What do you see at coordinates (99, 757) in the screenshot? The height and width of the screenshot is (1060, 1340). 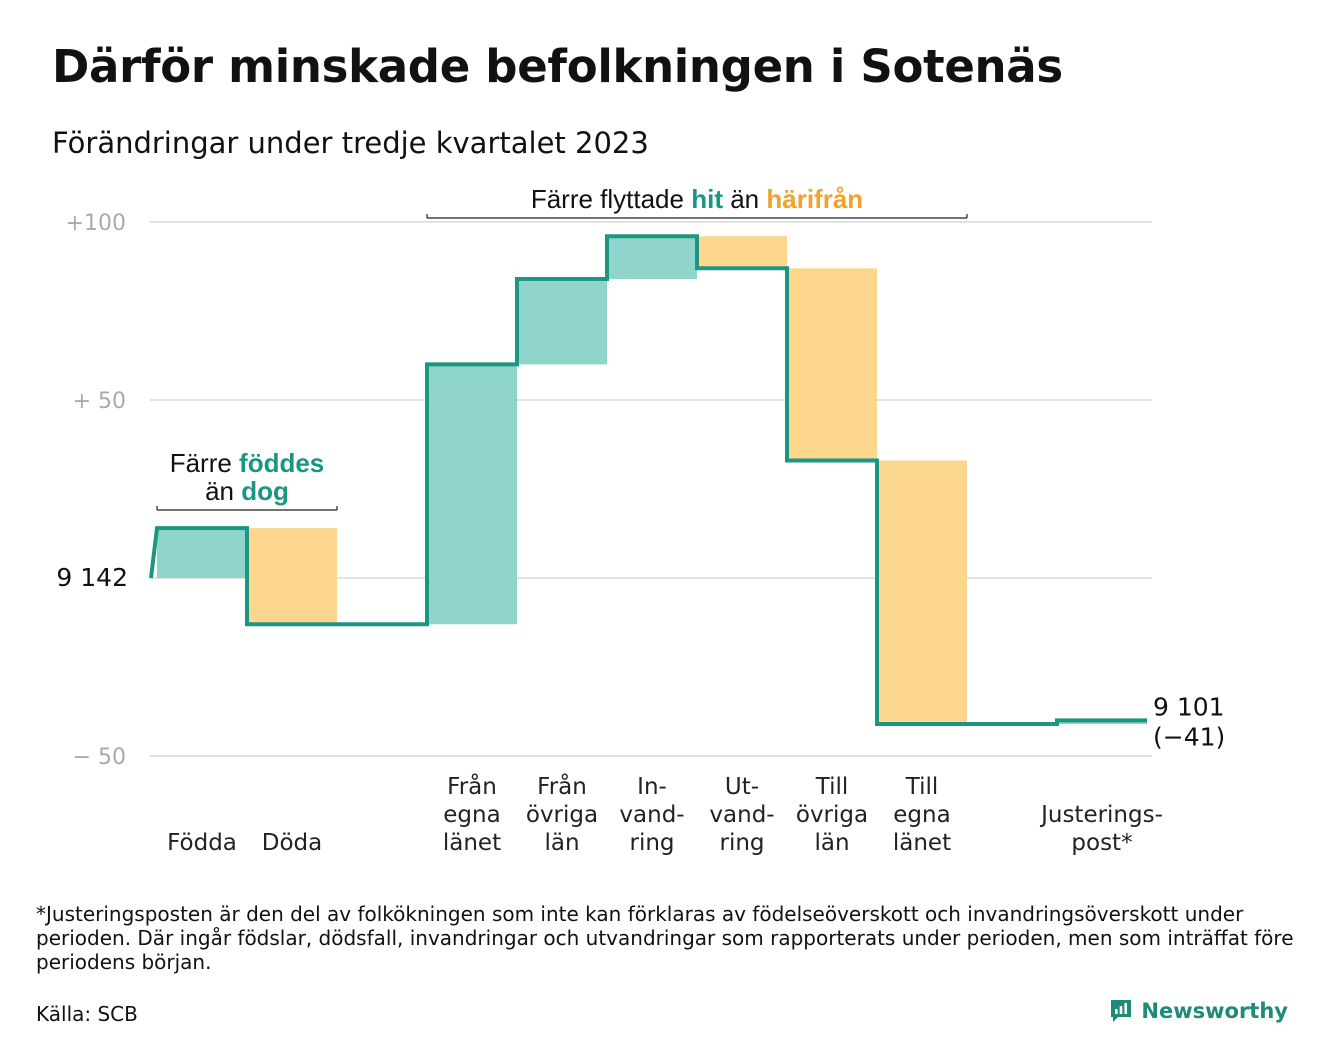 I see `y-tick-label: − 50` at bounding box center [99, 757].